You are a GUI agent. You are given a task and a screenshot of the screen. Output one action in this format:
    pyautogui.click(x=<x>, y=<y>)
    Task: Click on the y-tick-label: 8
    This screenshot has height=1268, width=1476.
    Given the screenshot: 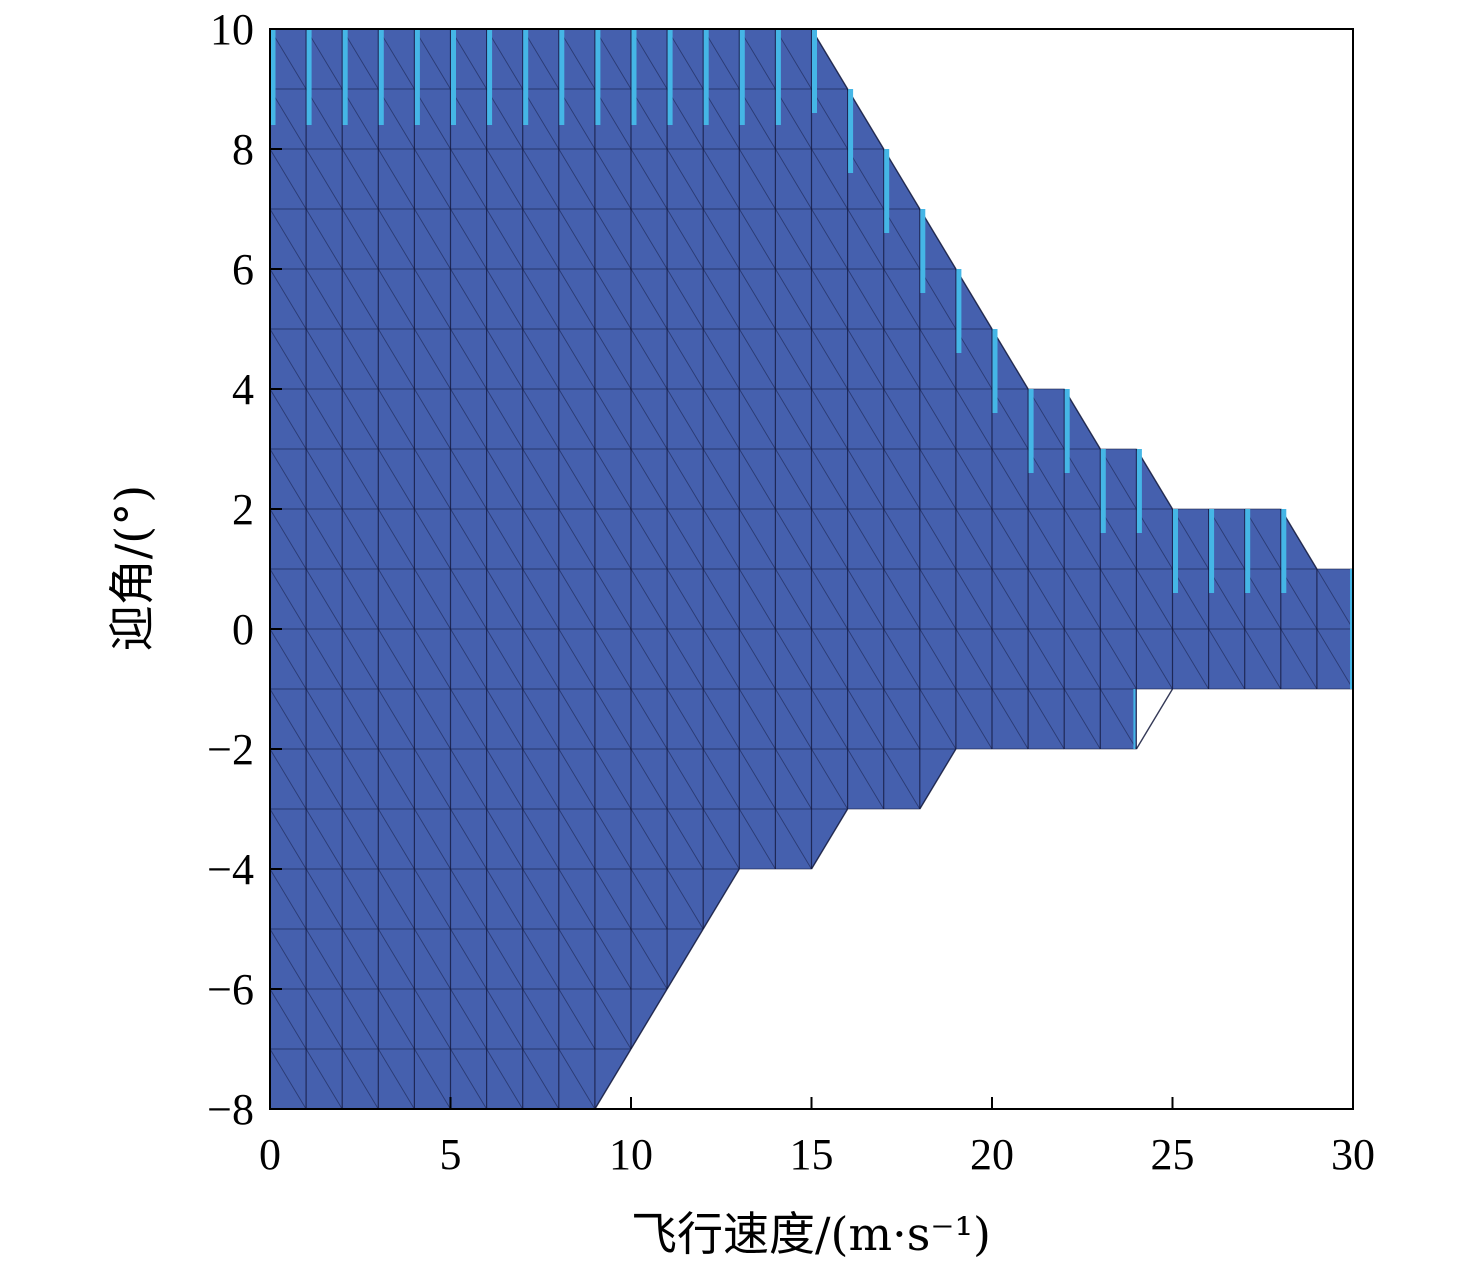 What is the action you would take?
    pyautogui.click(x=243, y=149)
    